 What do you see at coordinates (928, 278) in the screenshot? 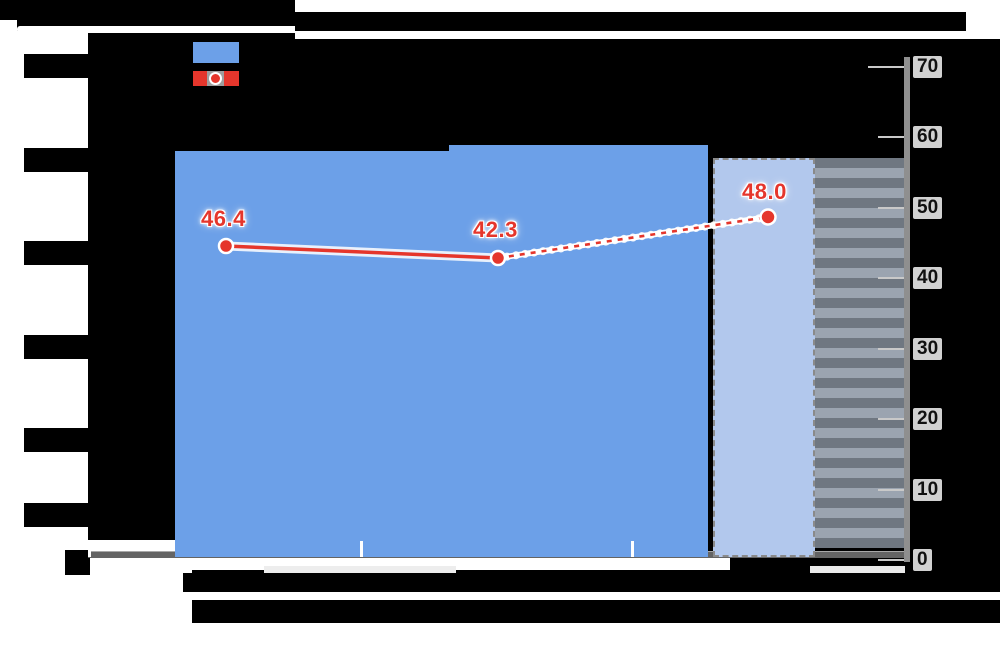
I see `y-tick-label-40: 40` at bounding box center [928, 278].